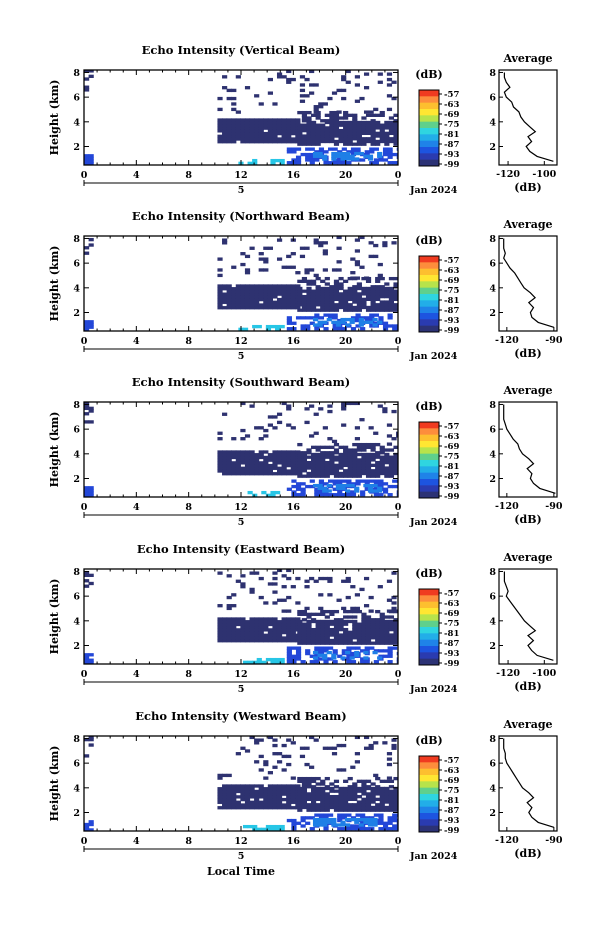 This screenshot has width=614, height=929. I want to click on colorbar-tick-label: -63, so click(451, 105).